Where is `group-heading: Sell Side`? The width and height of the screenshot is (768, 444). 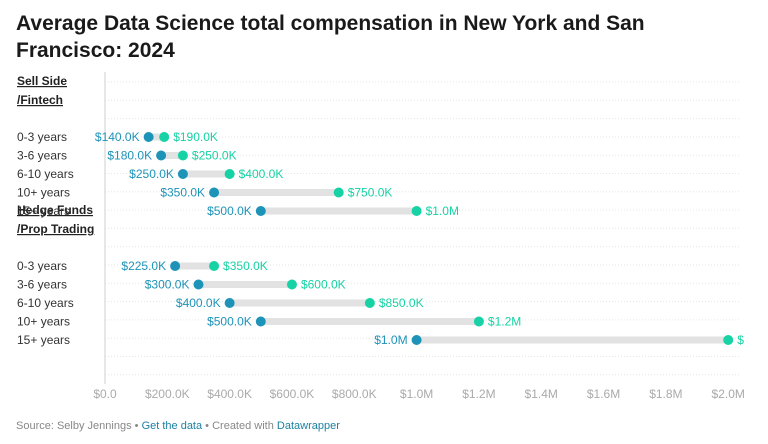
group-heading: Sell Side is located at coordinates (42, 81).